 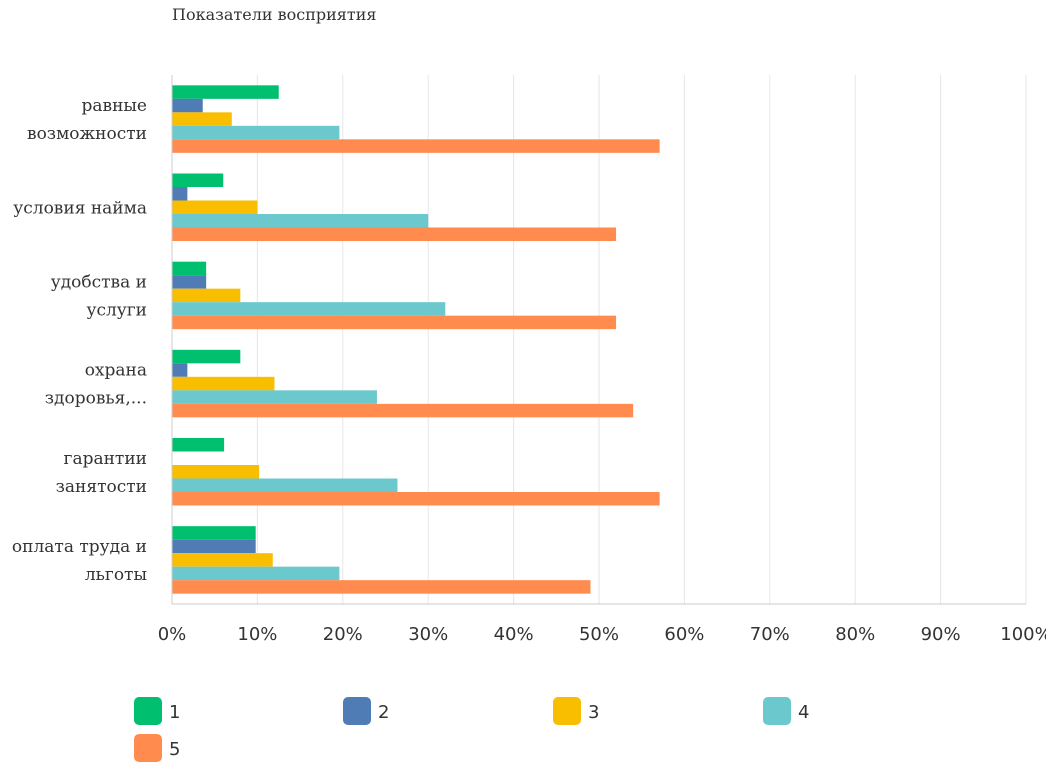 What do you see at coordinates (684, 634) in the screenshot?
I see `x-tick-label: 60%` at bounding box center [684, 634].